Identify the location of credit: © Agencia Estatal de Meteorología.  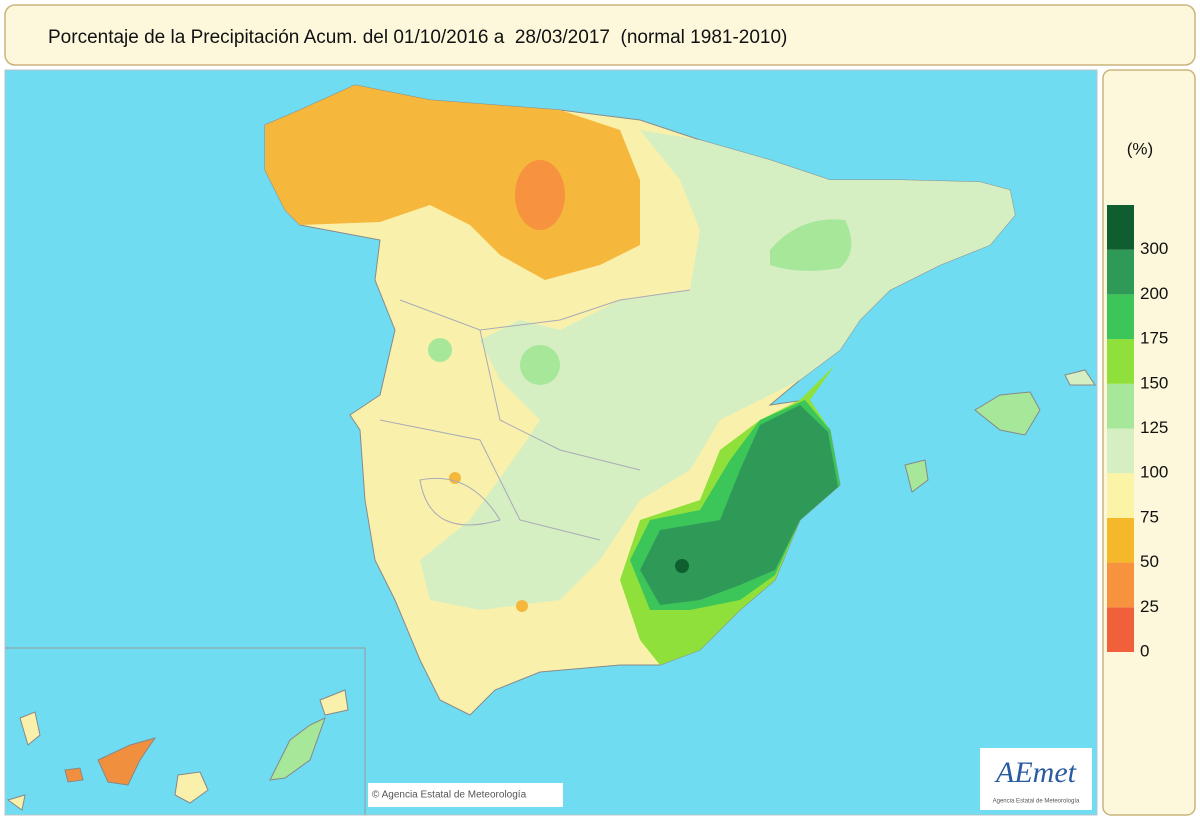
(449, 795).